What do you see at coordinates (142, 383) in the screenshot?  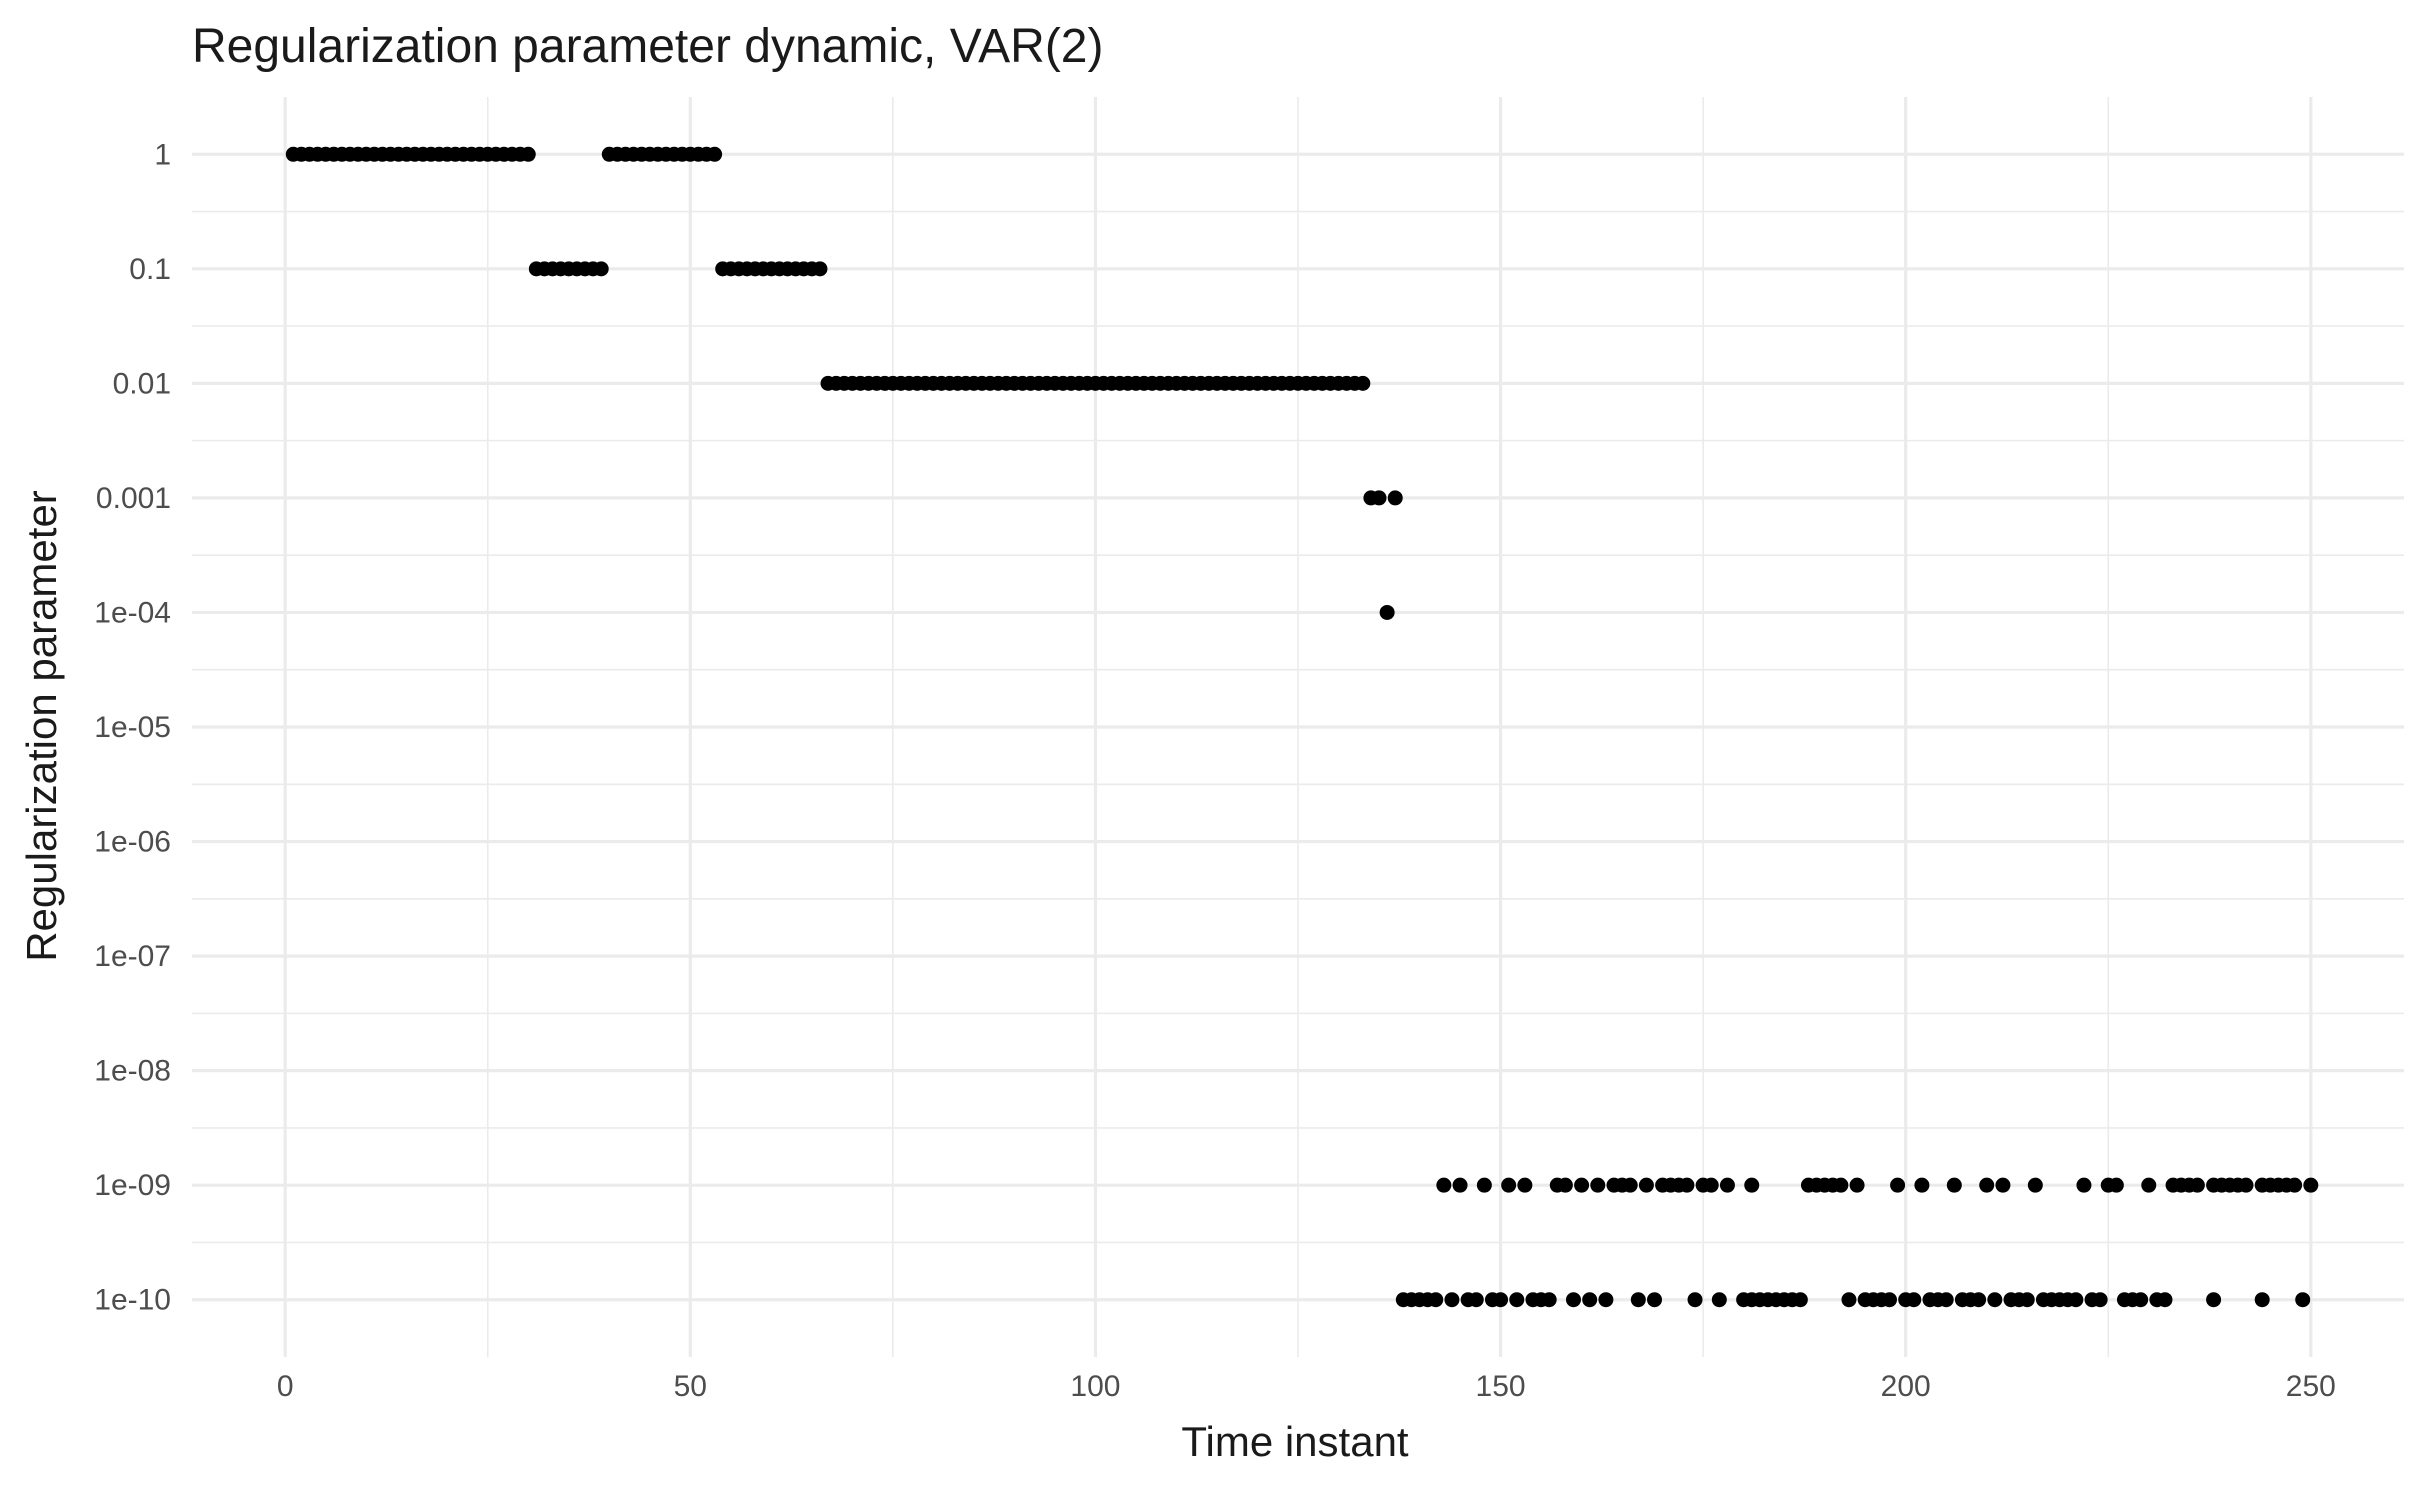 I see `y-tick-label: 0.01` at bounding box center [142, 383].